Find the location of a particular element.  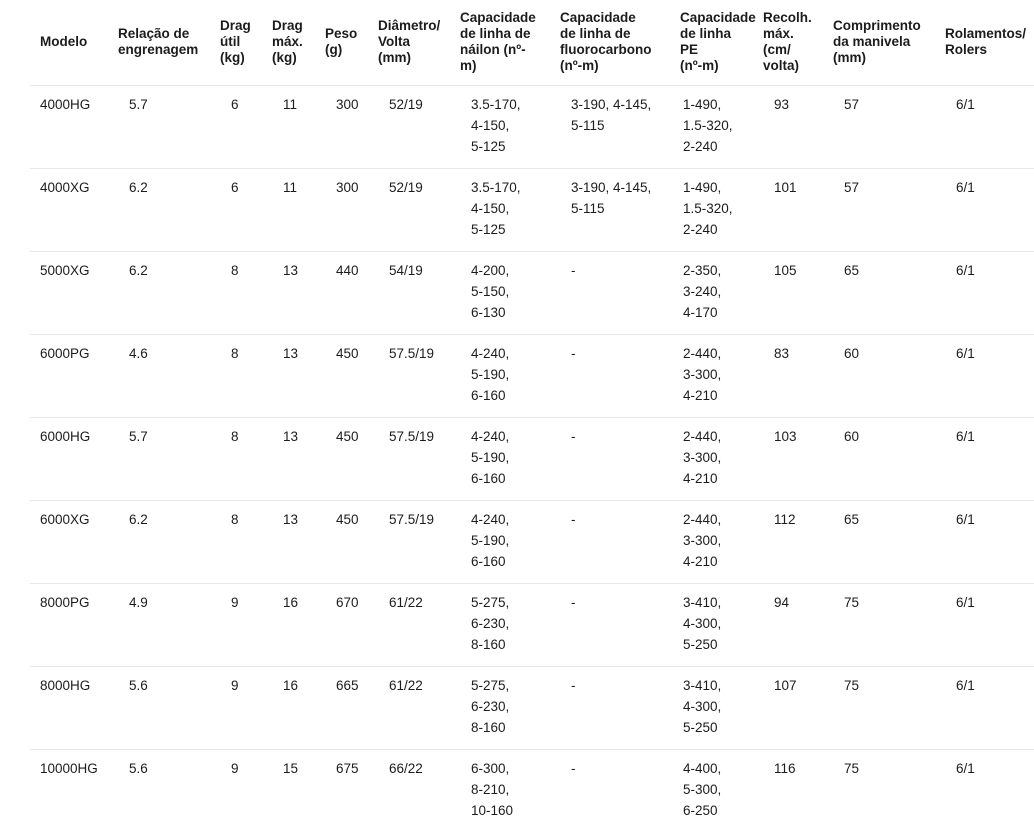

cell-recolhimento-max: 112 is located at coordinates (788, 541).